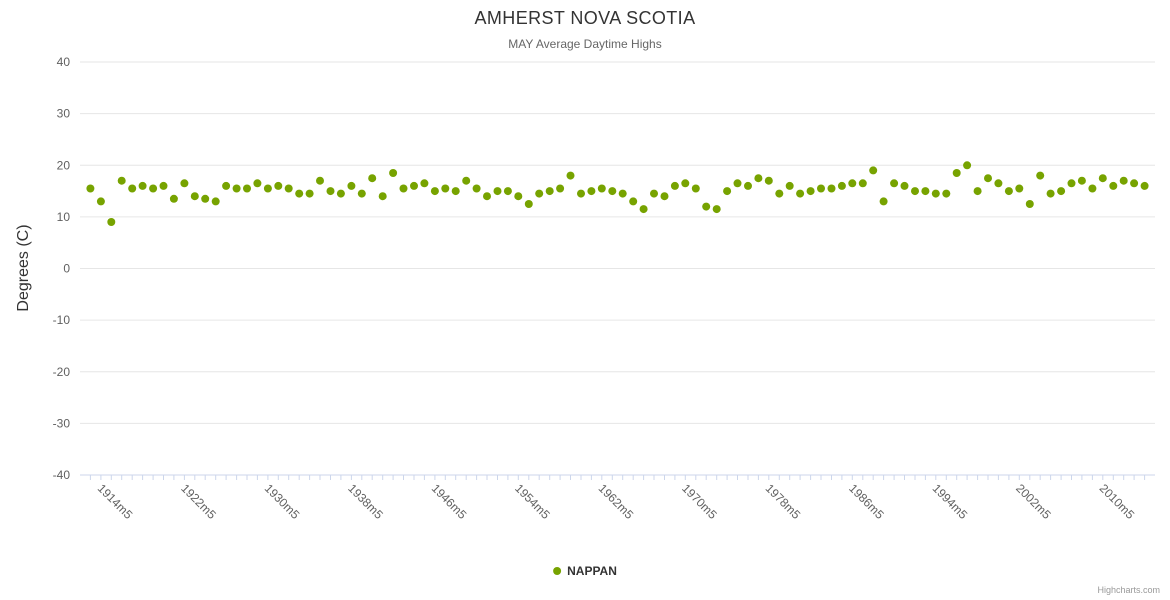  What do you see at coordinates (1128, 590) in the screenshot?
I see `highcharts-credit-link: Highcharts.com` at bounding box center [1128, 590].